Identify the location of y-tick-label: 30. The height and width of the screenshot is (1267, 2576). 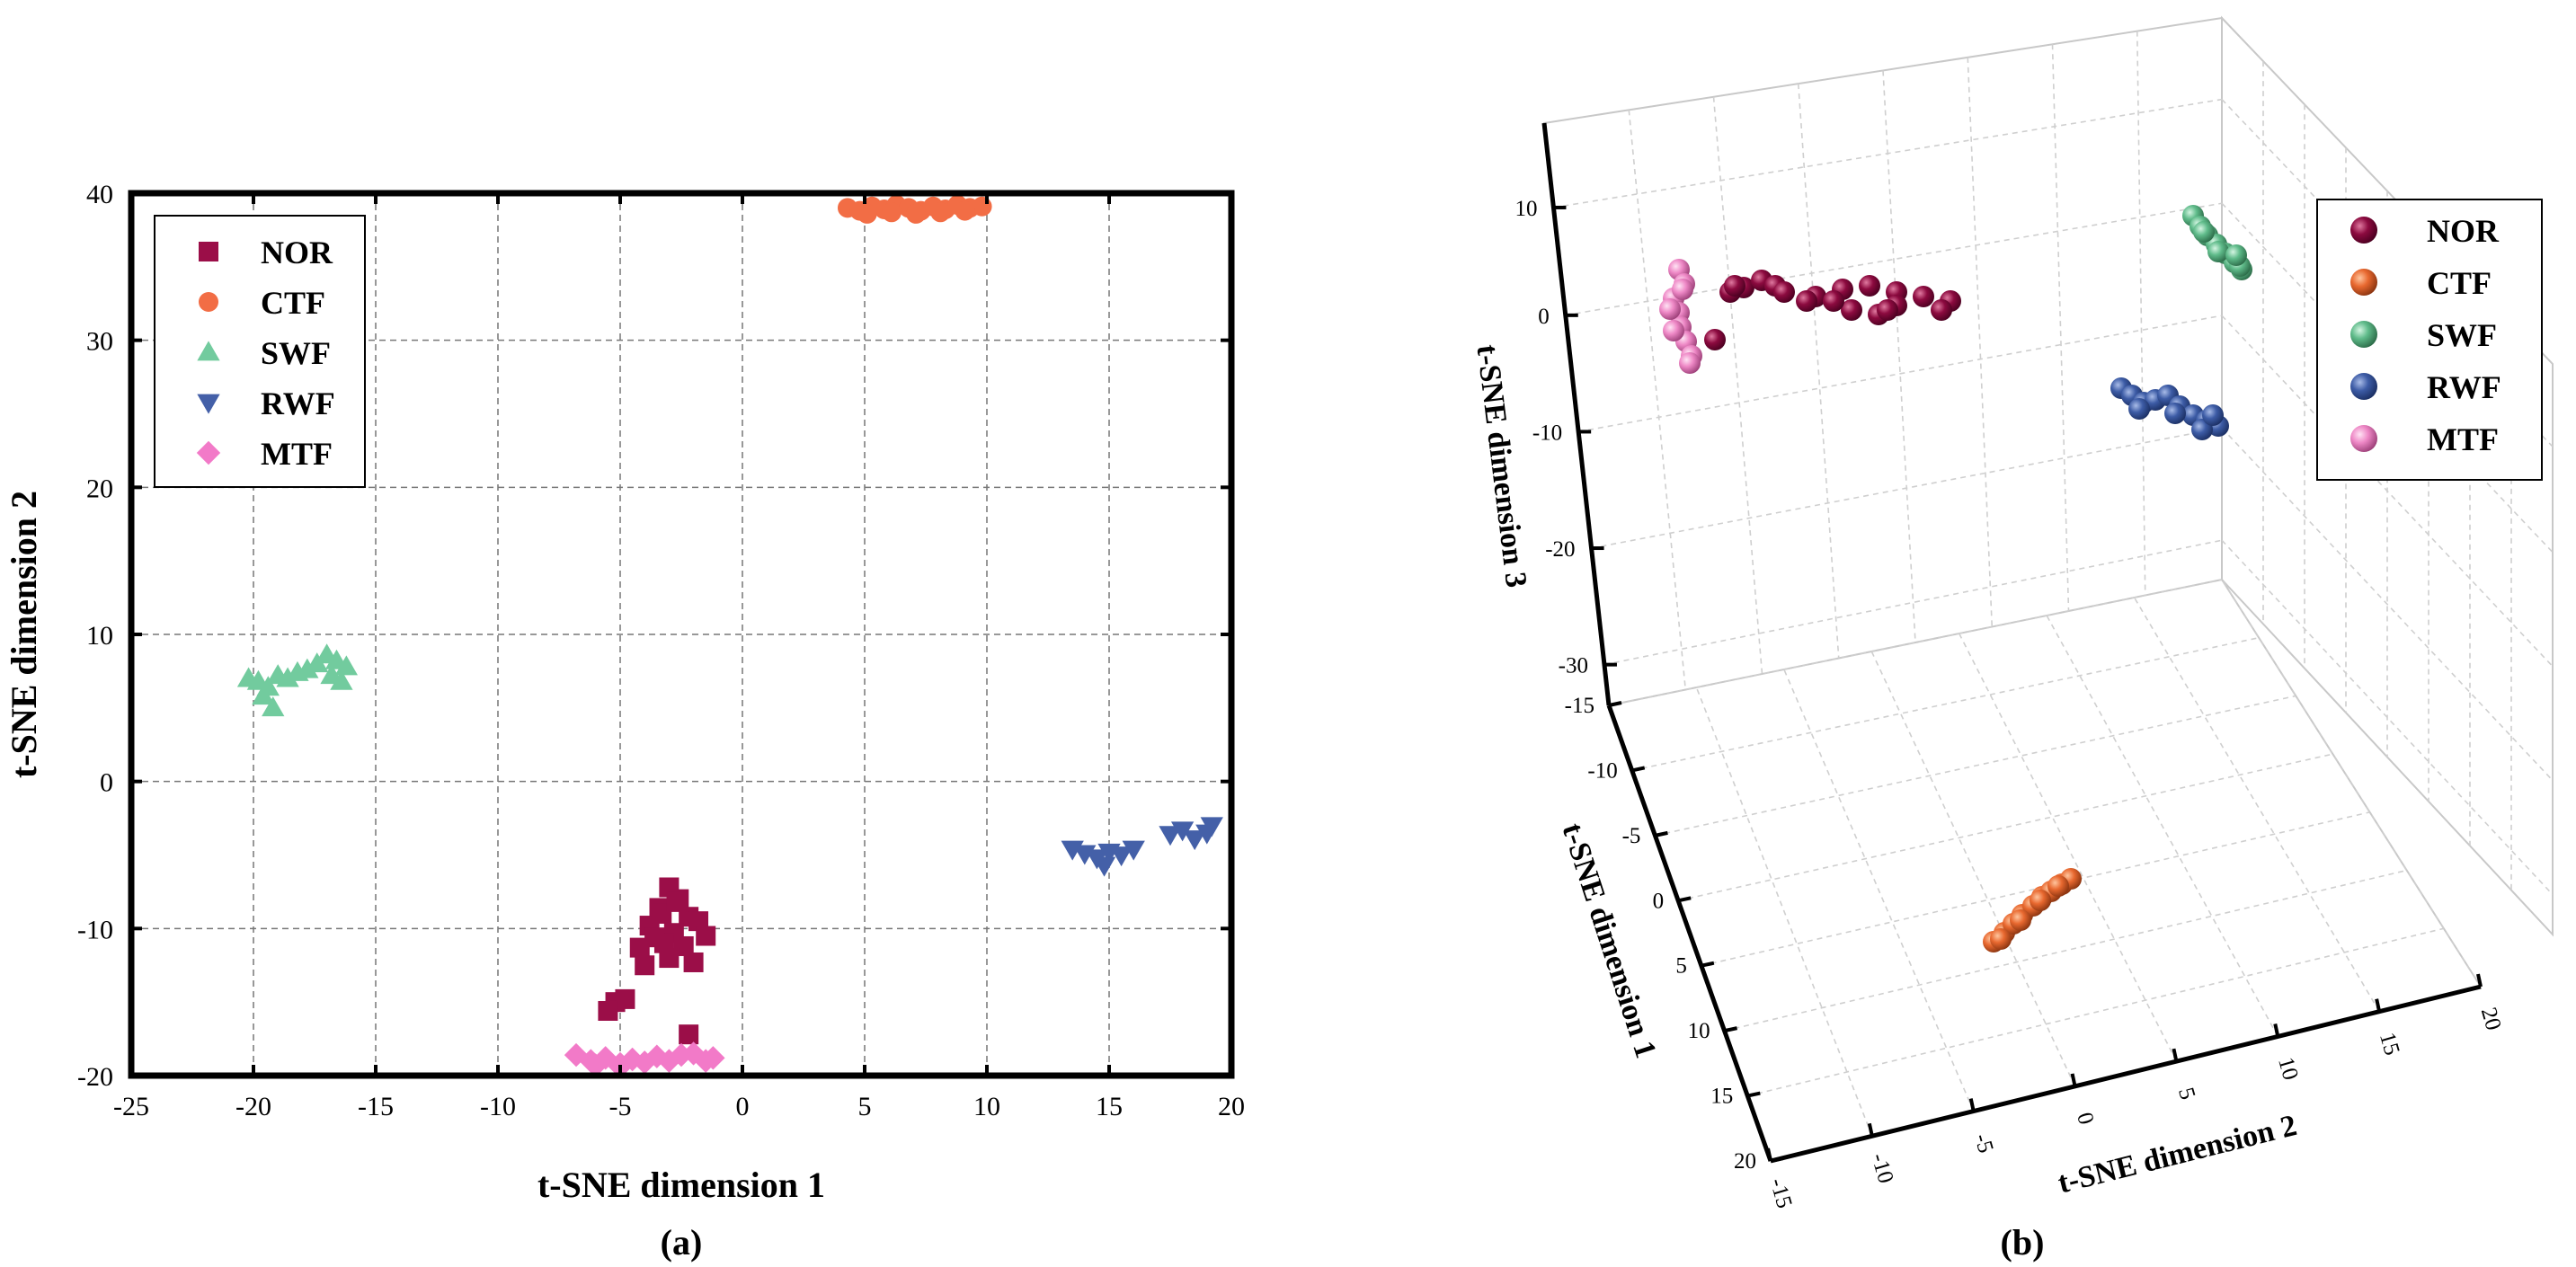
(99, 342).